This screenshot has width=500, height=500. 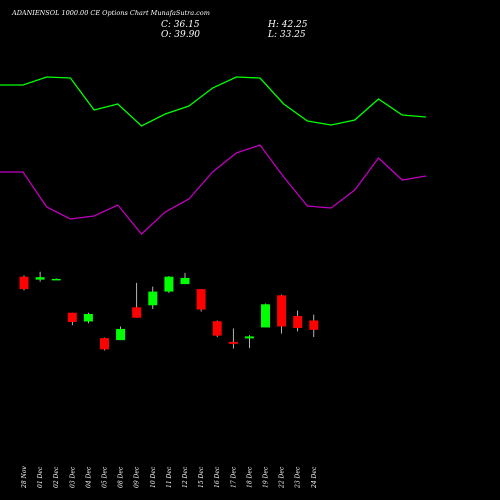 I want to click on candle-09-dec, so click(x=137, y=300).